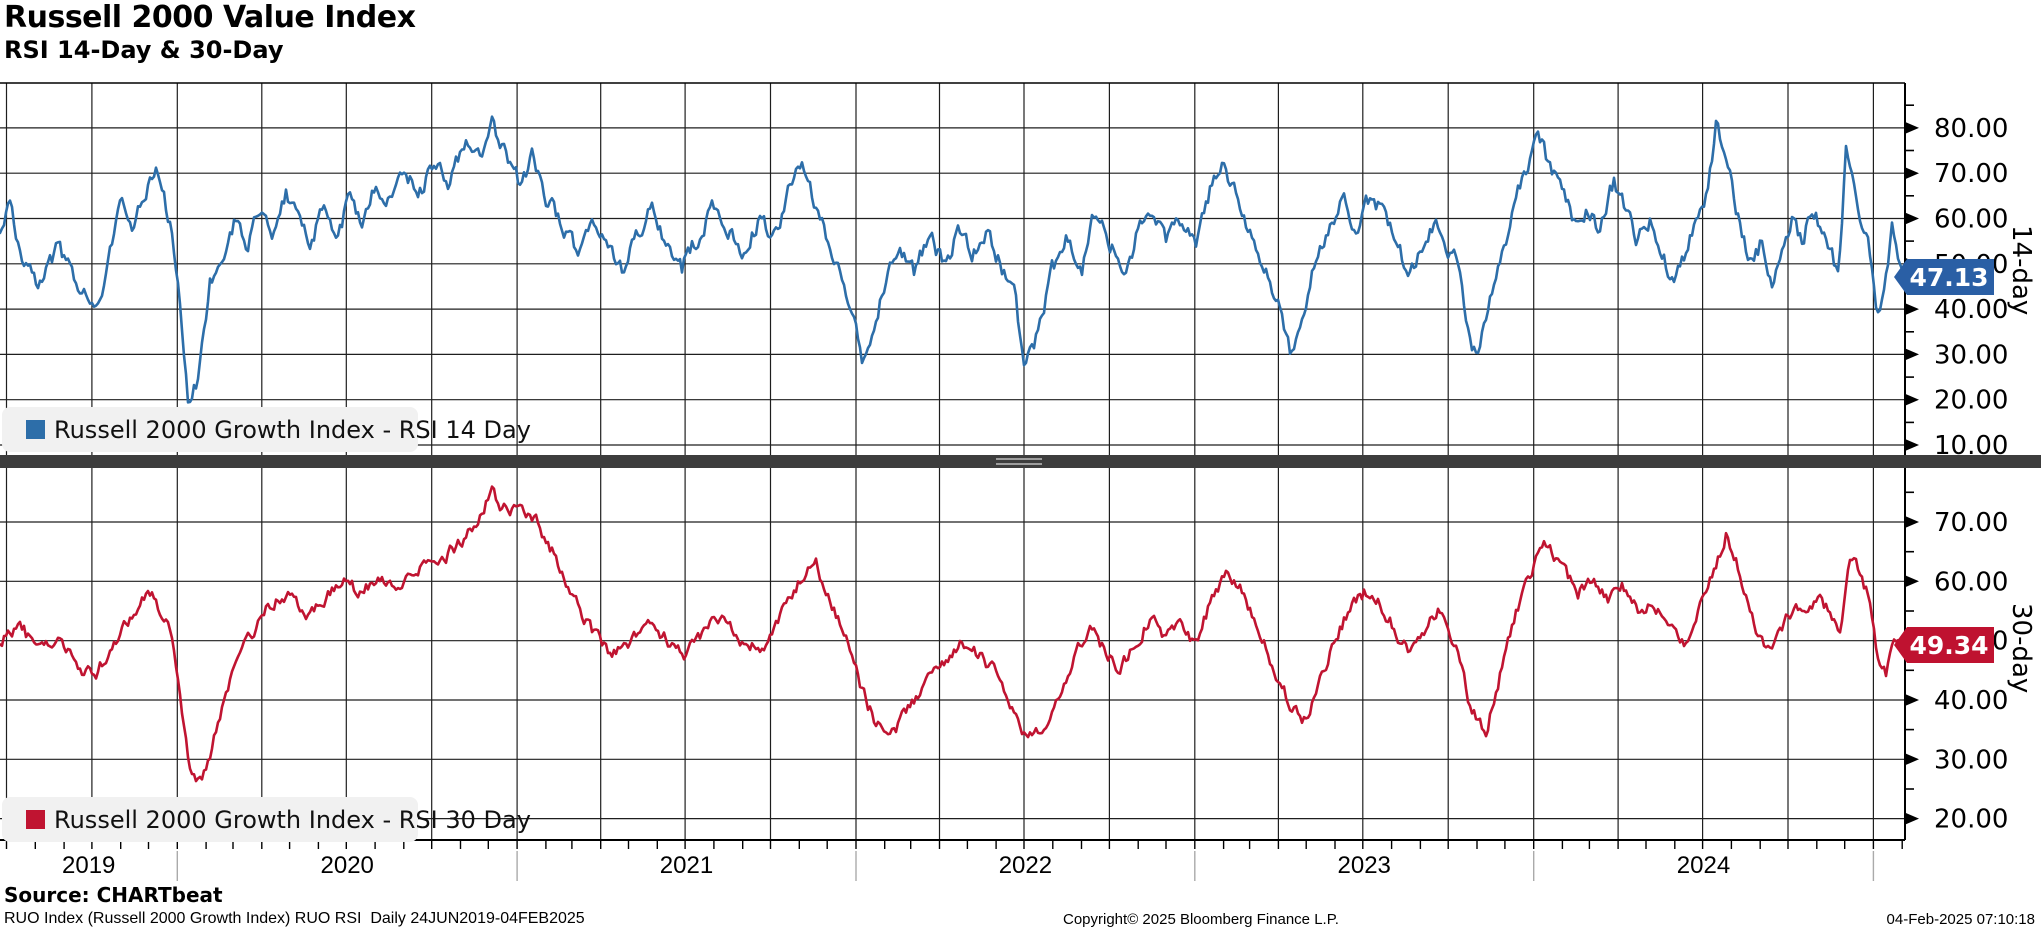  I want to click on y-tick-label: 80.00, so click(1971, 129).